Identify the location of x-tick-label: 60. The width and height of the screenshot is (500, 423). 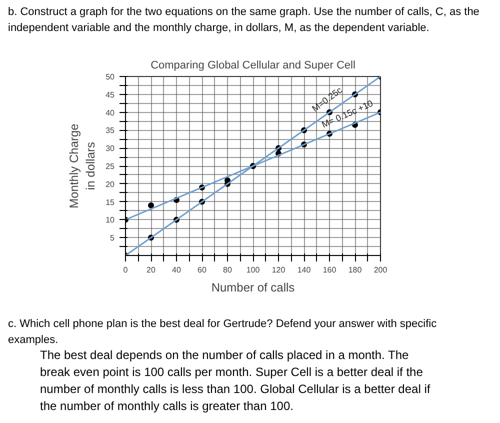
(202, 270).